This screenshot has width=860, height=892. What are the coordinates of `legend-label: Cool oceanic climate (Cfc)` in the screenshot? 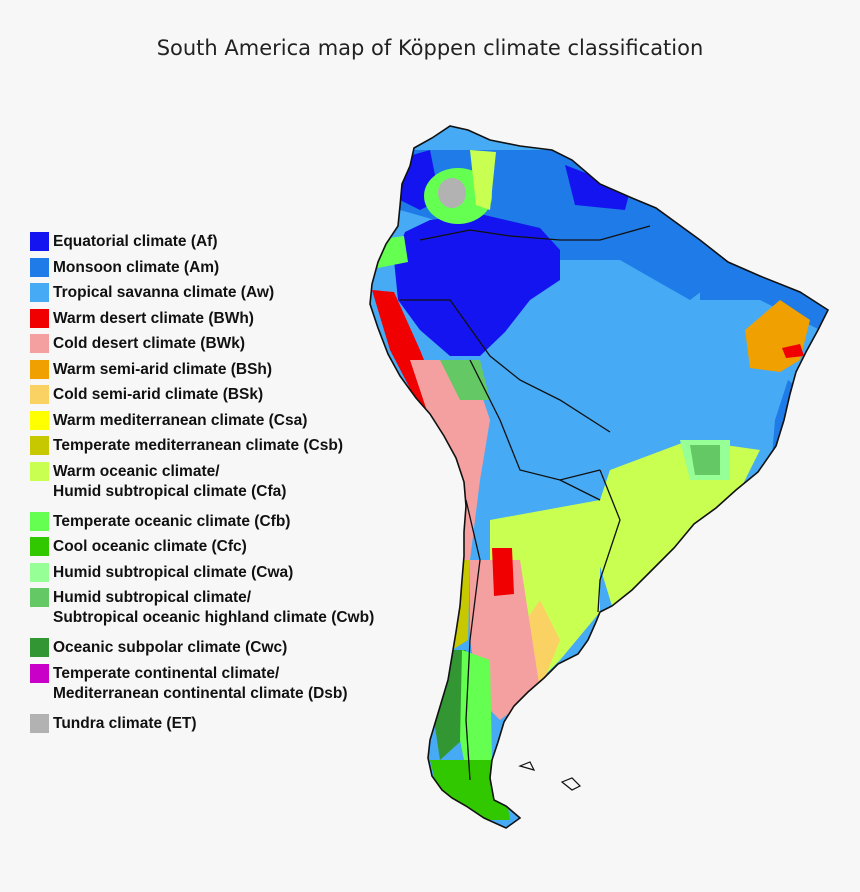 It's located at (150, 547).